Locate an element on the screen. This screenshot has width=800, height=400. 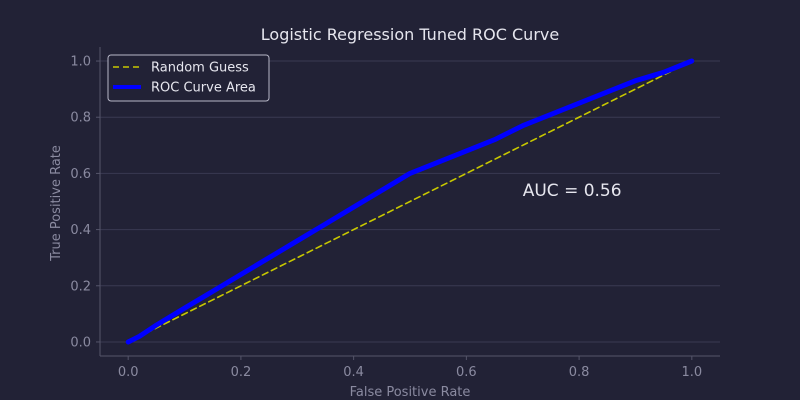
x-tick-label: 0.4 is located at coordinates (353, 372).